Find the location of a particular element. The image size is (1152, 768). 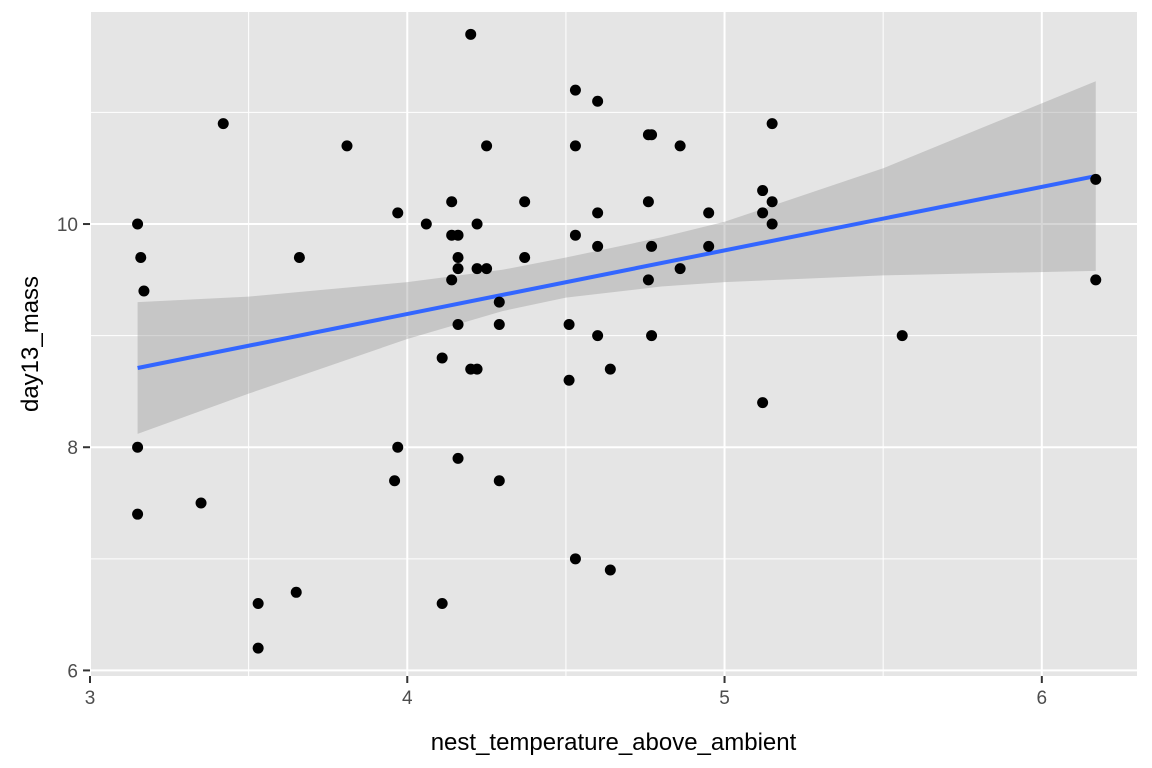

y-axis: 6 8 10 is located at coordinates (73, 448).